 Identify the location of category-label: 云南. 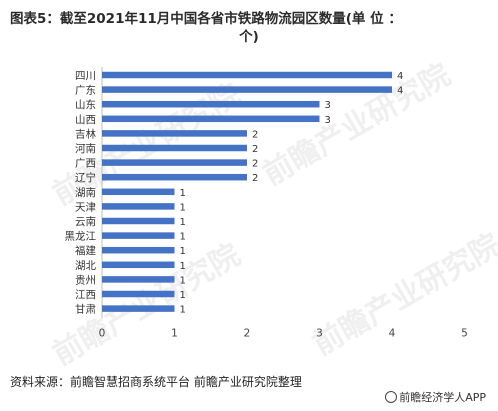
(85, 221).